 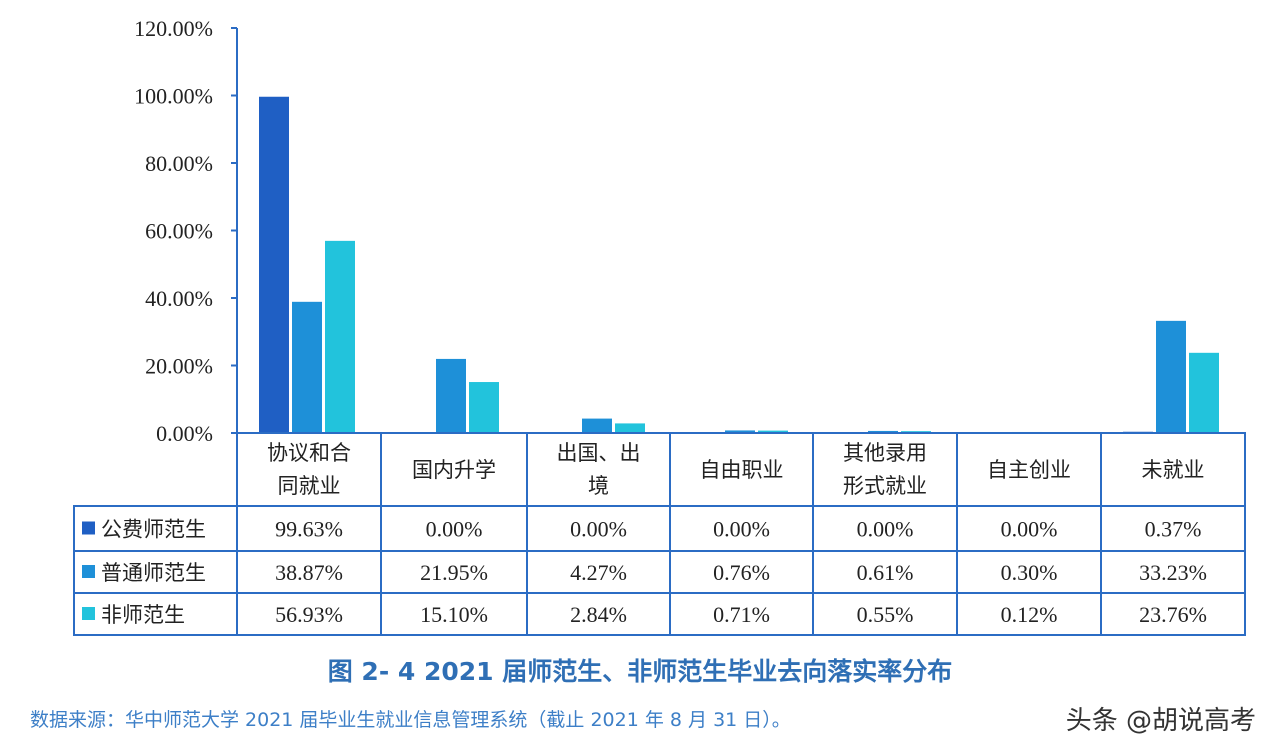 What do you see at coordinates (885, 486) in the screenshot?
I see `category-label: 形式就业` at bounding box center [885, 486].